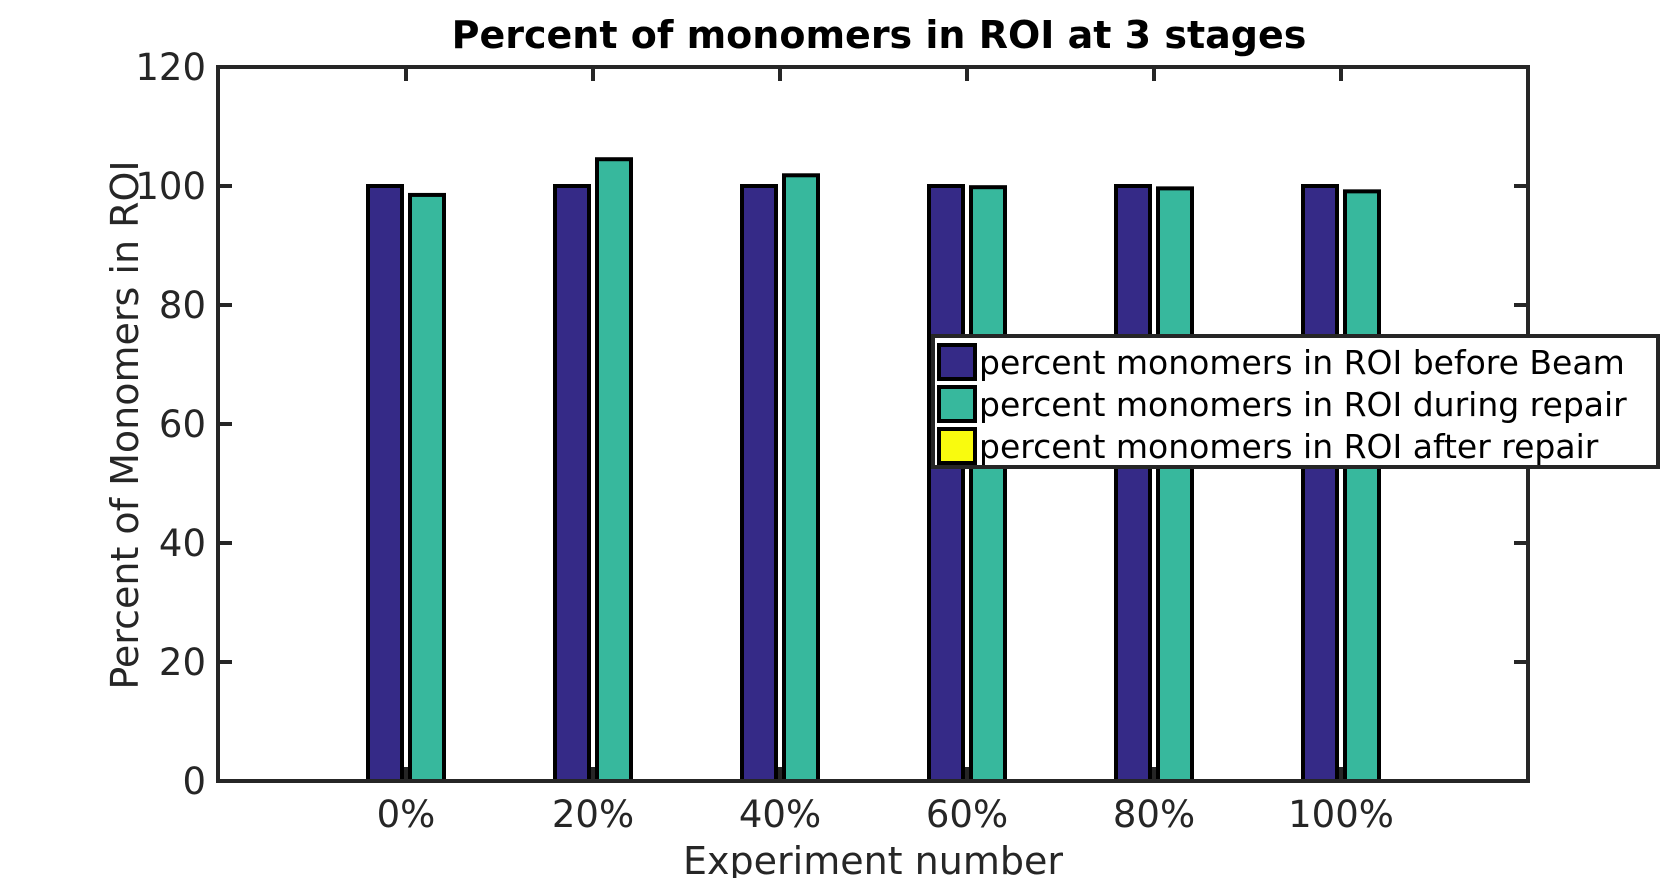 The height and width of the screenshot is (878, 1680). I want to click on x-tick-label: 0%, so click(406, 814).